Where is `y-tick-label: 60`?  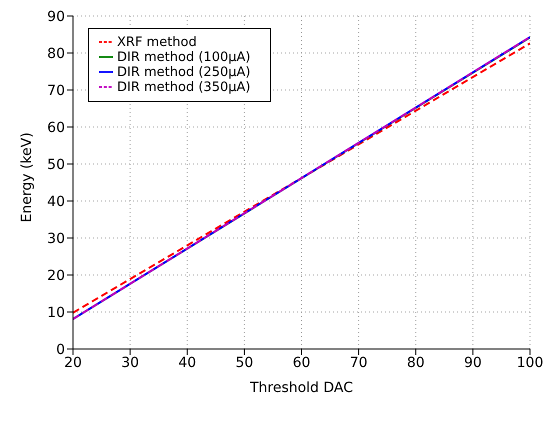
y-tick-label: 60 is located at coordinates (56, 128).